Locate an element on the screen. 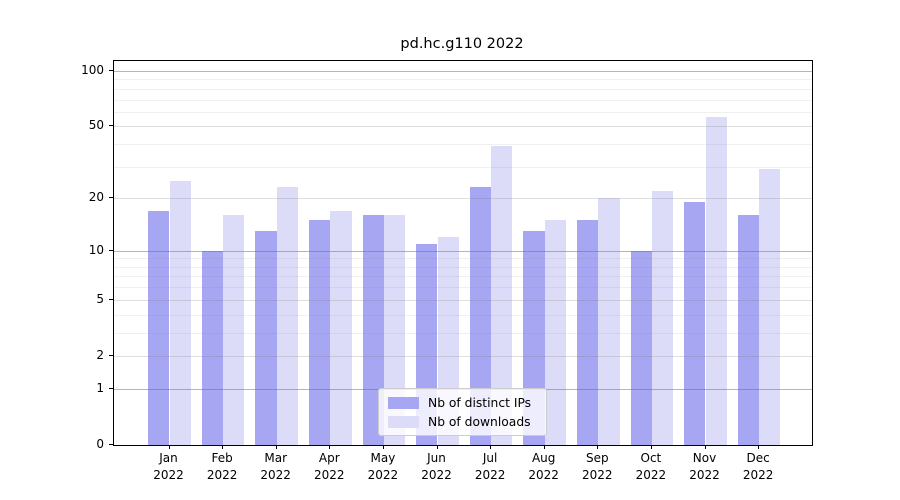 This screenshot has height=500, width=900. chart-title: pd.hc.g110 2022 is located at coordinates (462, 44).